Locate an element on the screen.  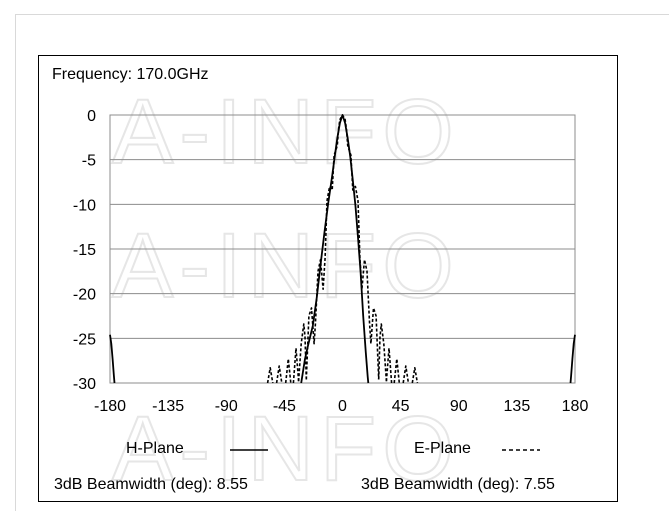
watermark-text-3: A-INFO is located at coordinates (286, 449).